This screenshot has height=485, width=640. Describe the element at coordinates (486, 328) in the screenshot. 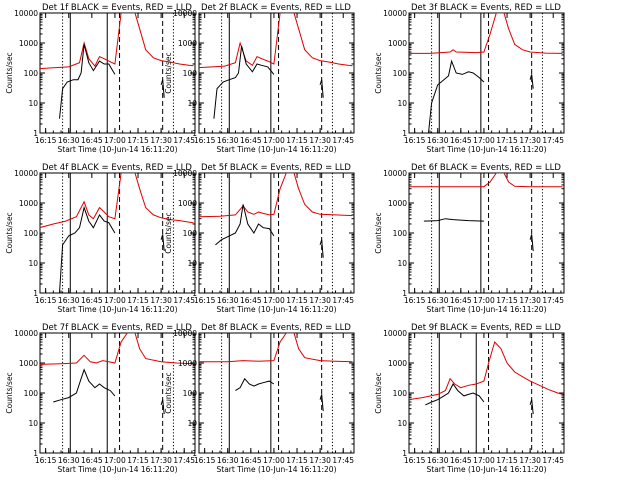

I see `chart-title: Det 9f BLACK = Events, RED = LLD` at that location.